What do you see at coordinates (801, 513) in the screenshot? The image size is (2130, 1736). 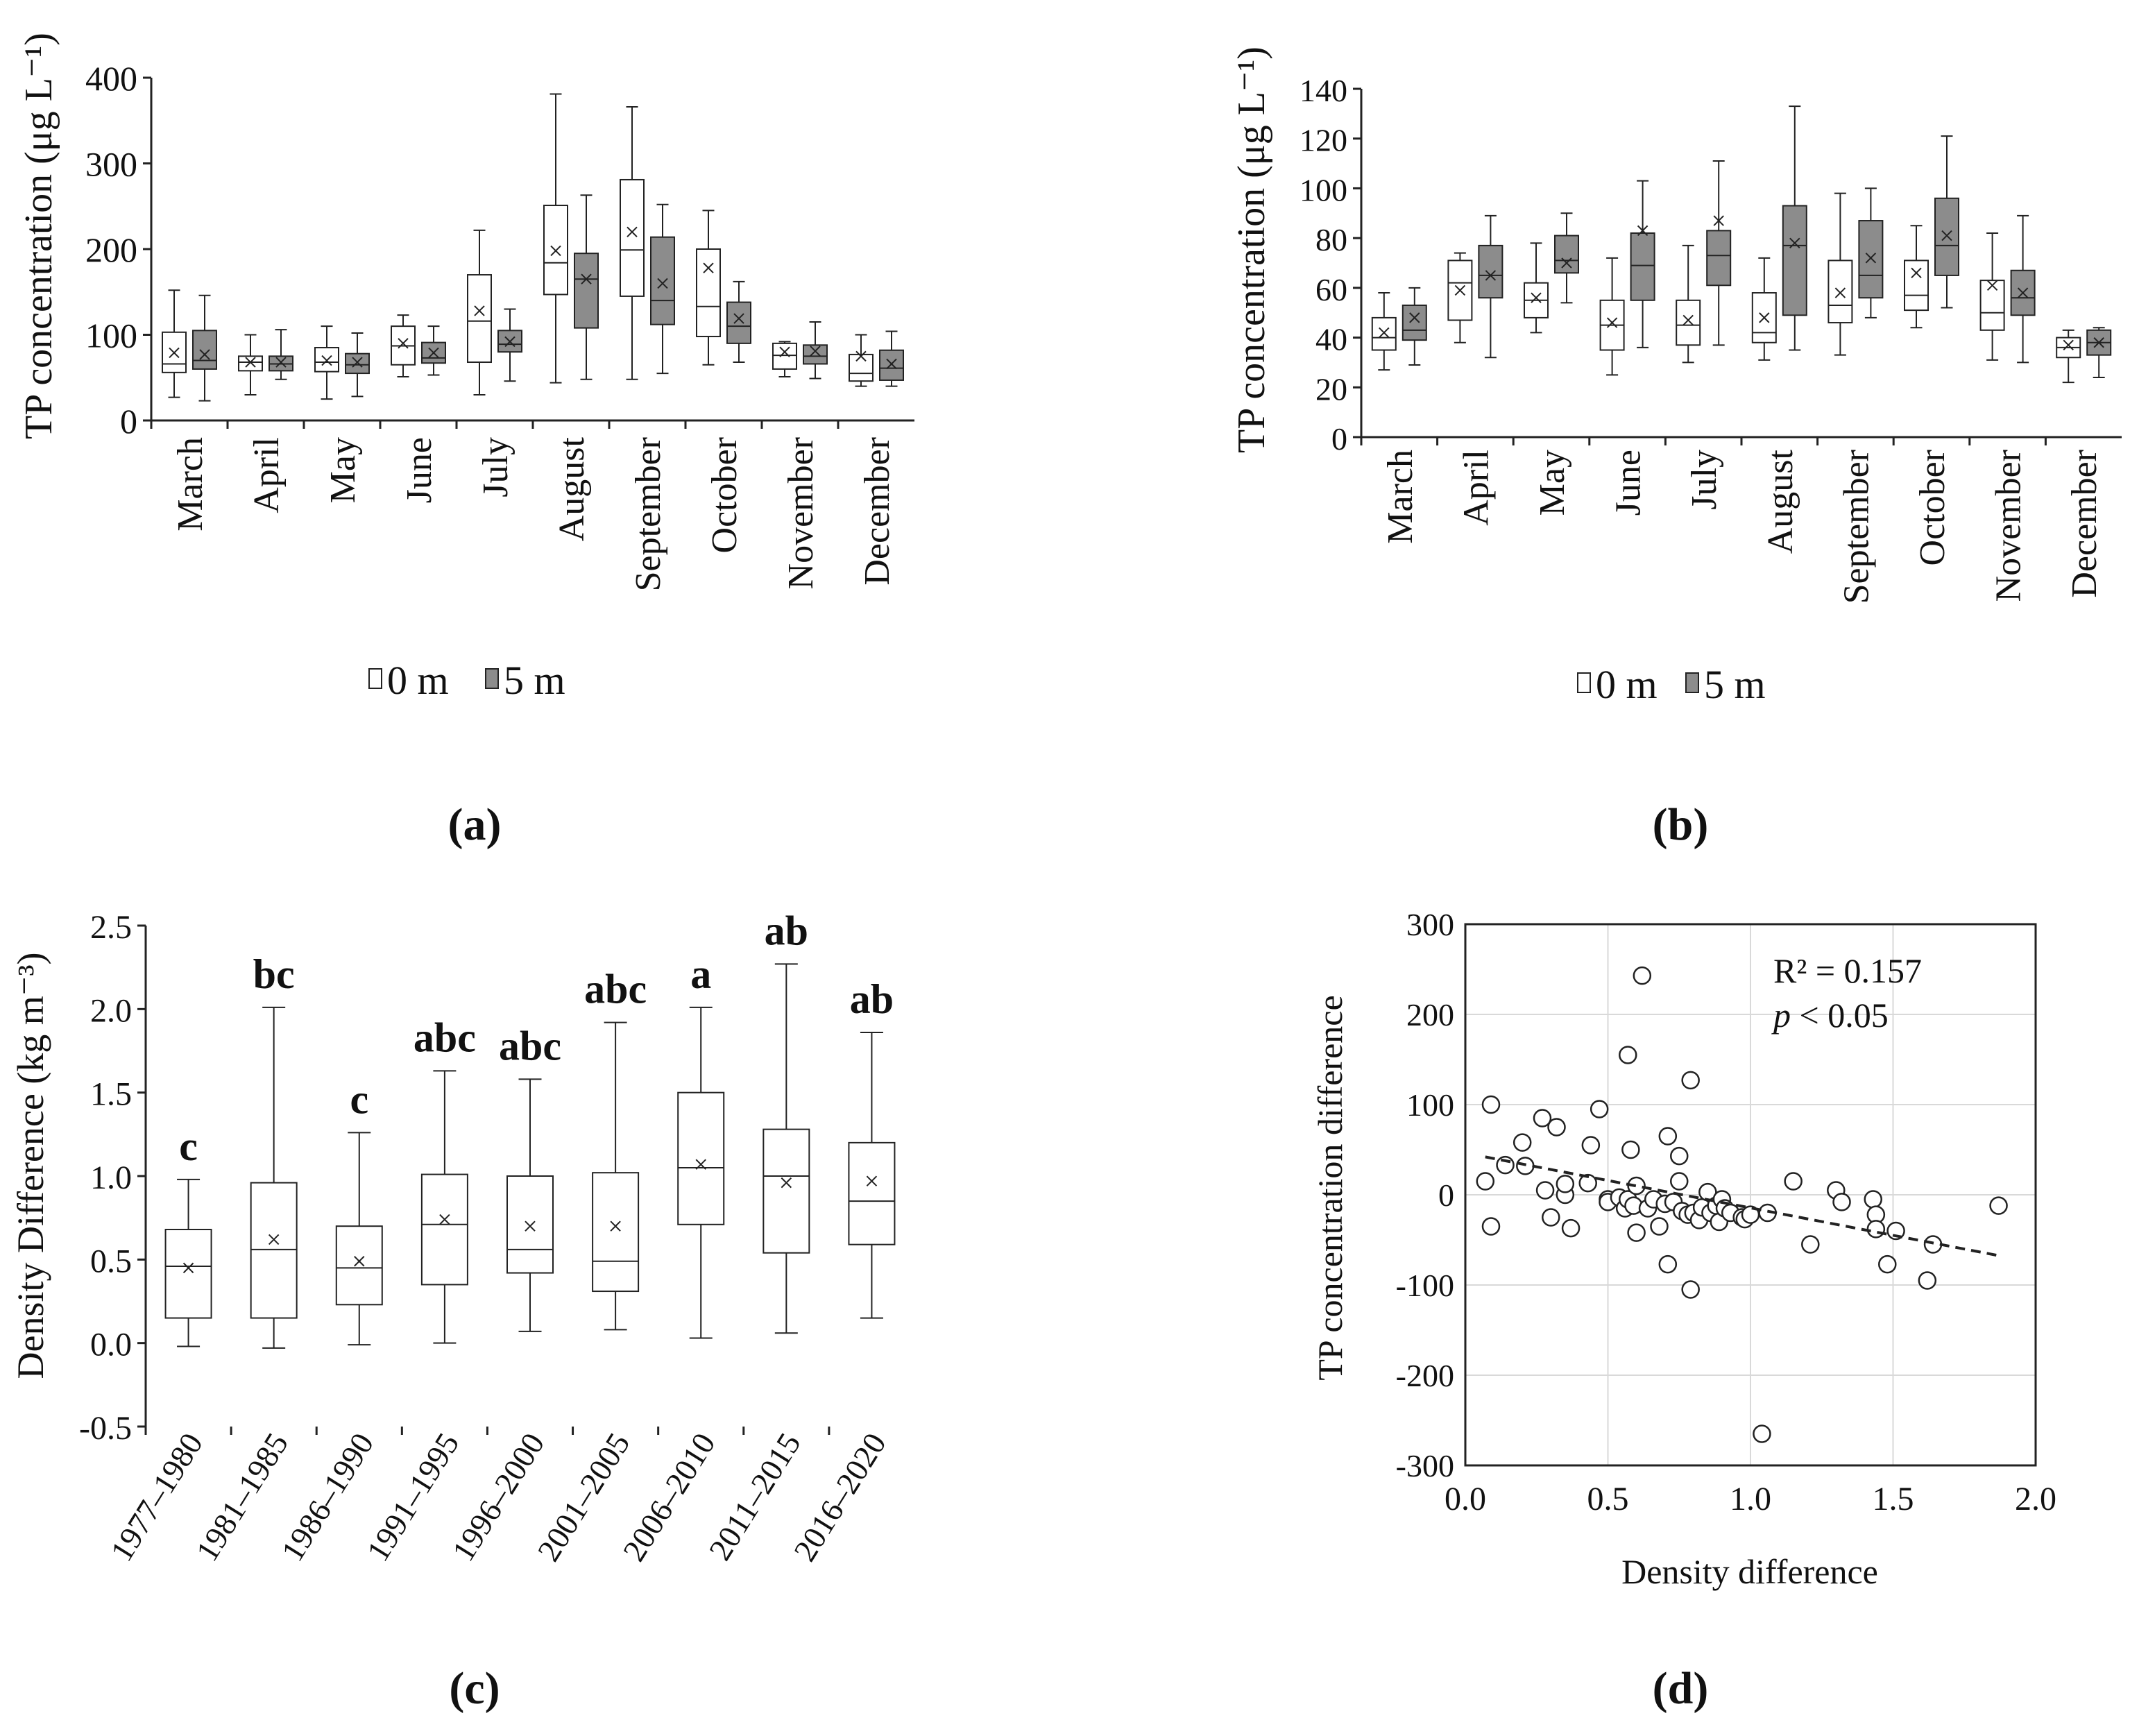 I see `x-tick-label: November` at bounding box center [801, 513].